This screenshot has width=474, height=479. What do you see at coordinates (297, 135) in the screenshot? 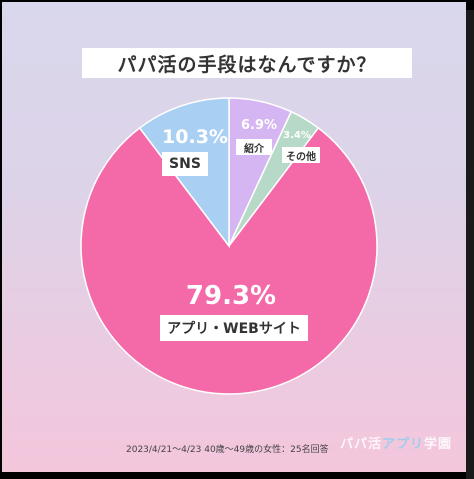
I see `slice-value-sonota: 3.4%` at bounding box center [297, 135].